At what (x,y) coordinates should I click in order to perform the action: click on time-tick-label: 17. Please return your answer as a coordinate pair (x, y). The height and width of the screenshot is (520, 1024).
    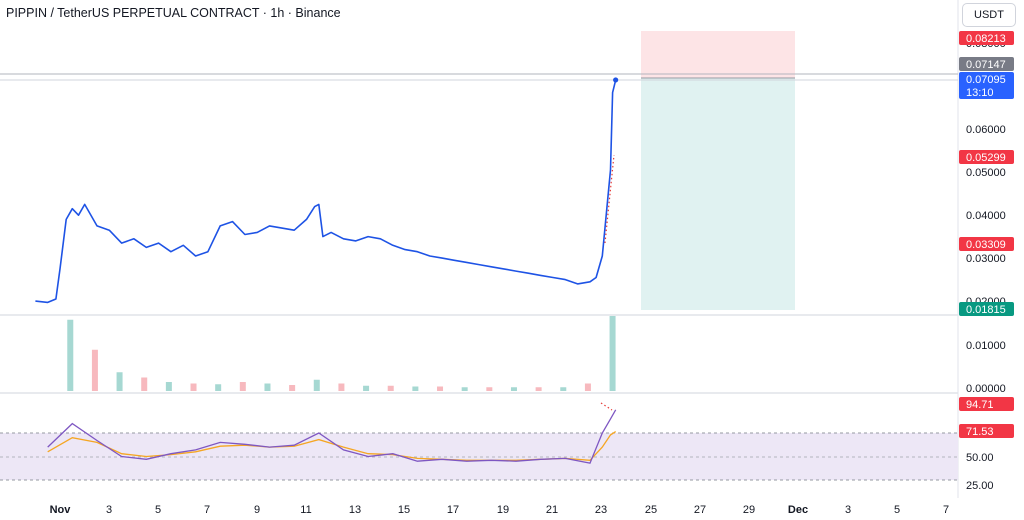
    Looking at the image, I should click on (453, 510).